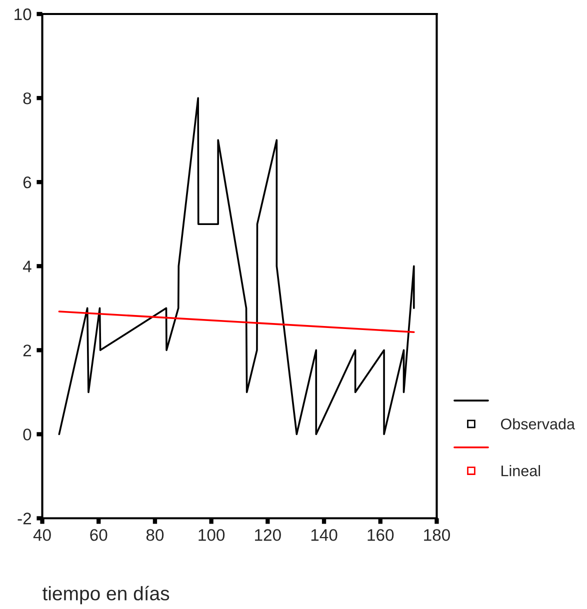 The width and height of the screenshot is (587, 609). Describe the element at coordinates (25, 518) in the screenshot. I see `y-tick-label: -2` at that location.